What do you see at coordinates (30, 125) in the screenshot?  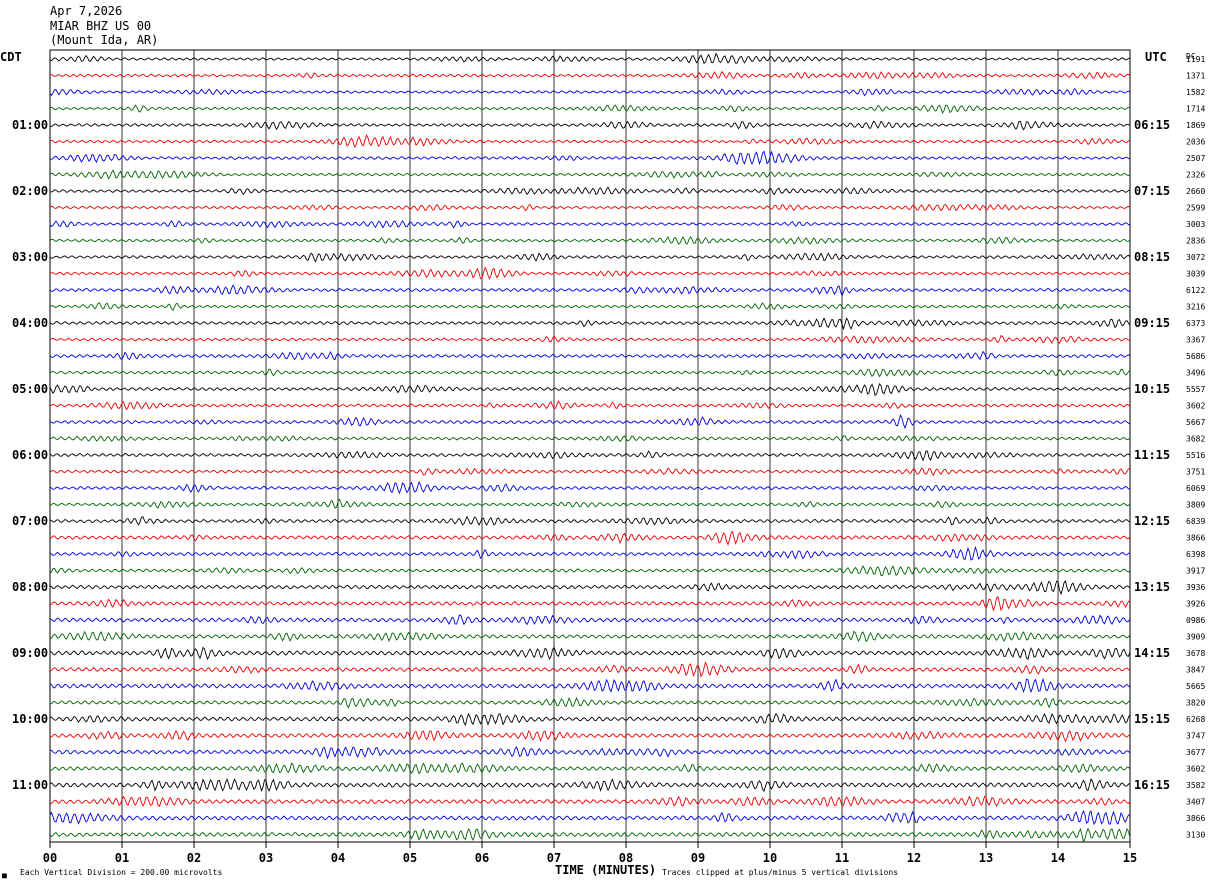 I see `left-hour-label: 01:00` at bounding box center [30, 125].